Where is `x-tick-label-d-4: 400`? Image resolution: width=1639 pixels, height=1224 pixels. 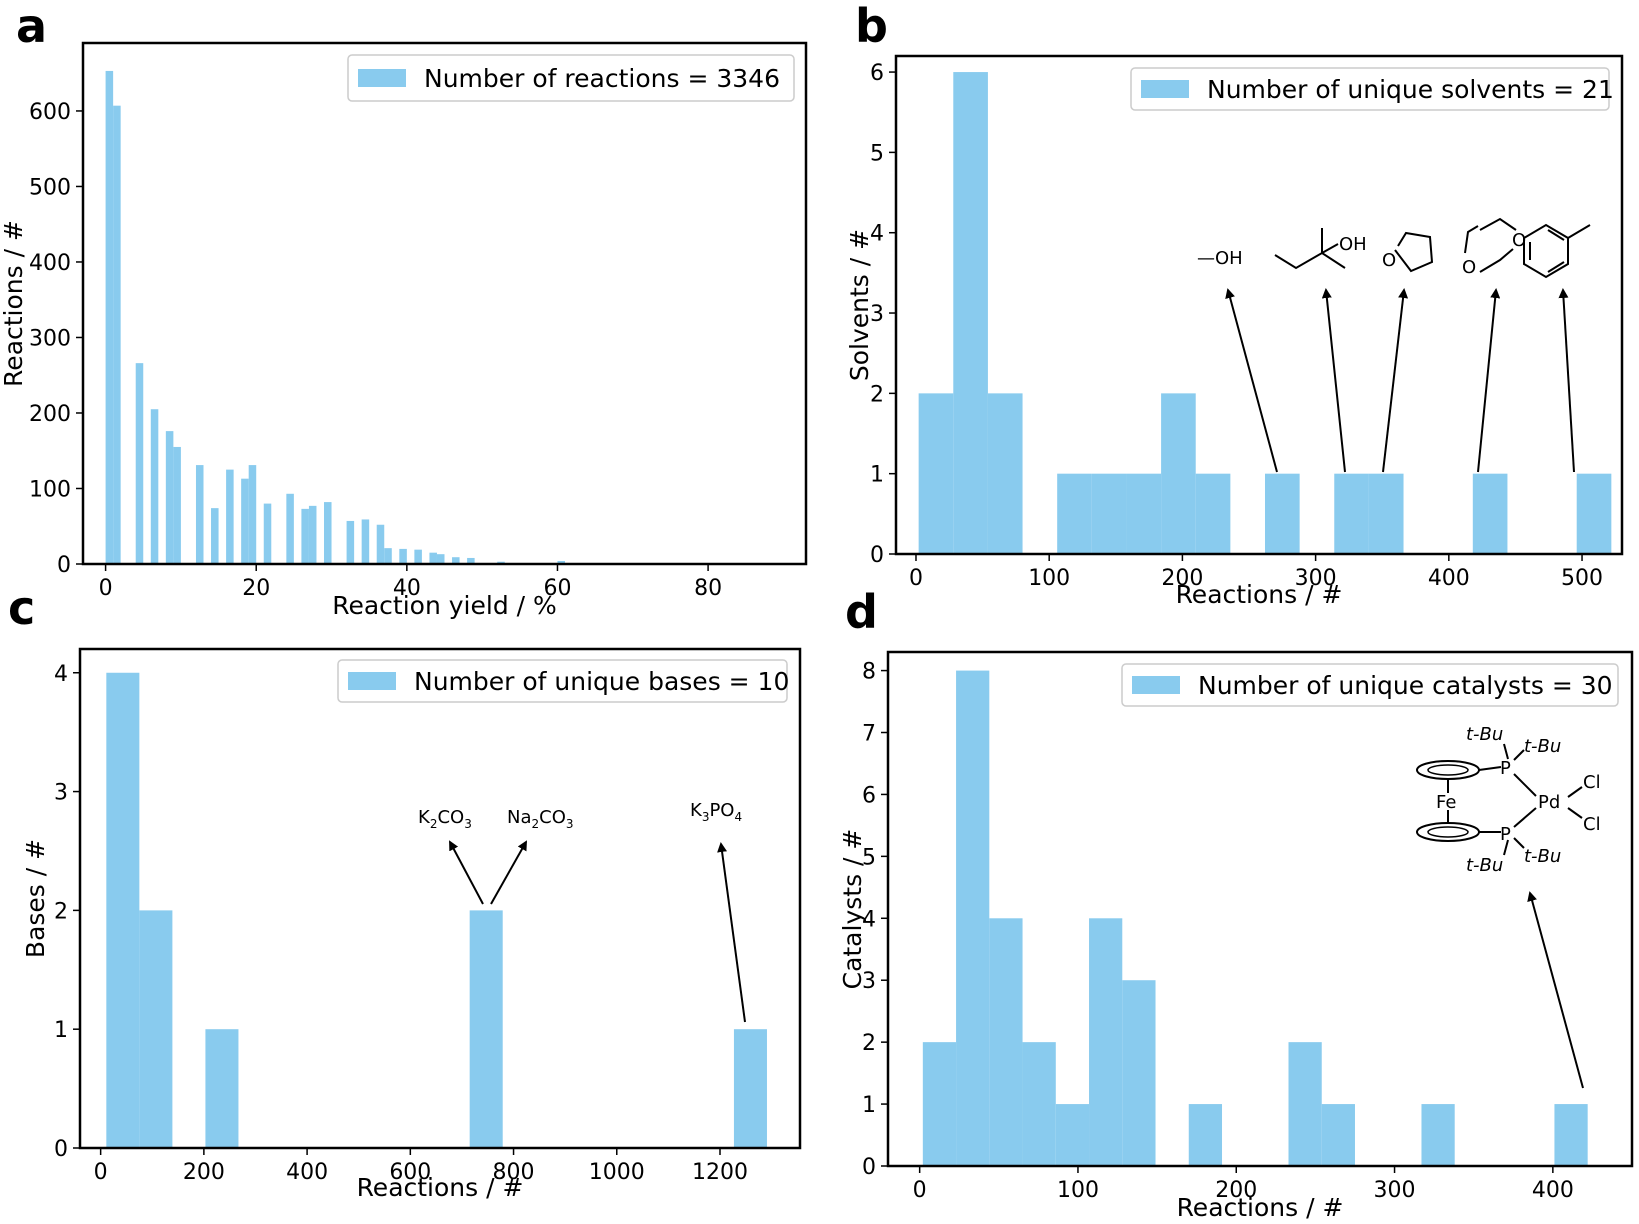
x-tick-label-d-4: 400 is located at coordinates (1553, 1190).